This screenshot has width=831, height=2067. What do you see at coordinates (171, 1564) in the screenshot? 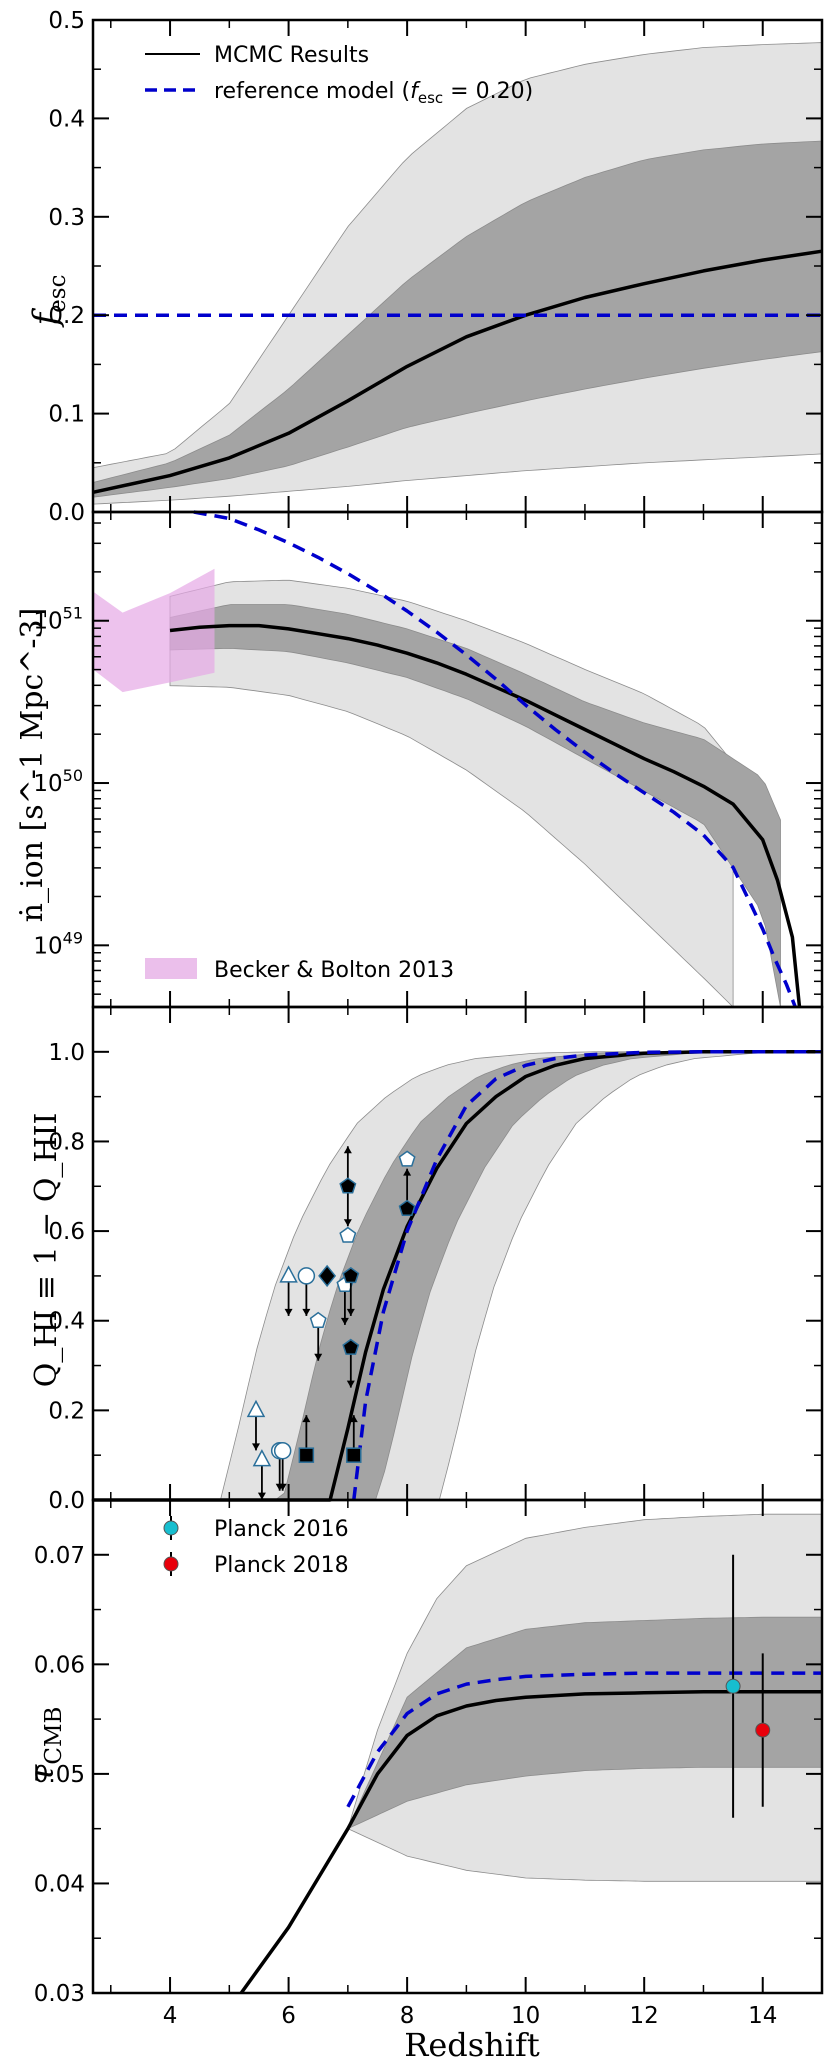
I see `legend-planck2018-marker` at bounding box center [171, 1564].